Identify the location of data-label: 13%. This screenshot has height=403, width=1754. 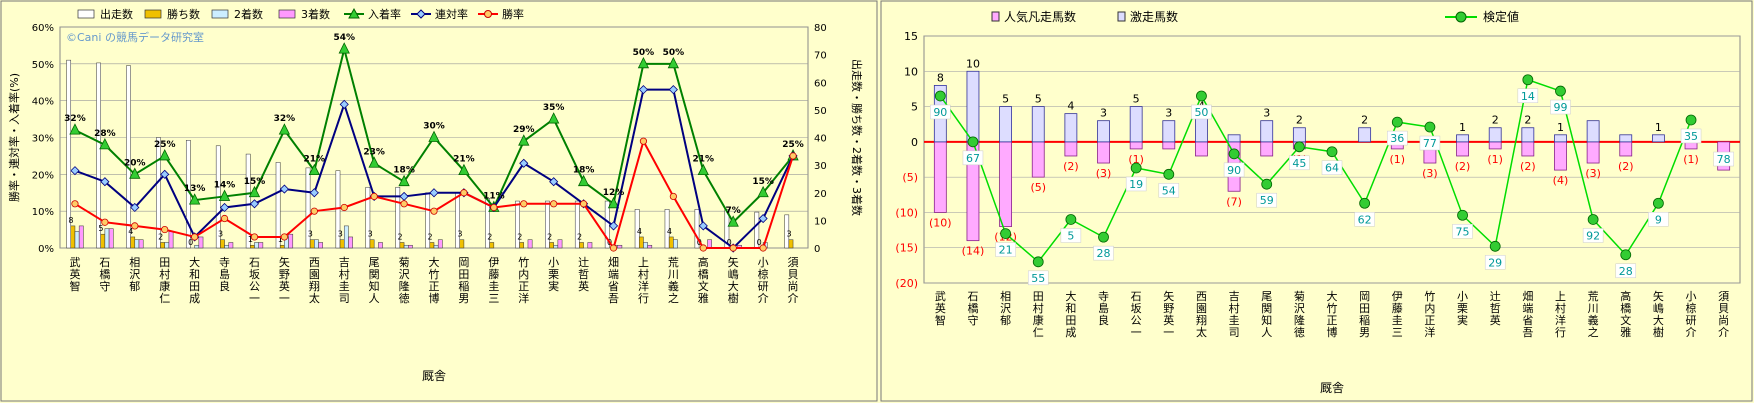
(195, 189).